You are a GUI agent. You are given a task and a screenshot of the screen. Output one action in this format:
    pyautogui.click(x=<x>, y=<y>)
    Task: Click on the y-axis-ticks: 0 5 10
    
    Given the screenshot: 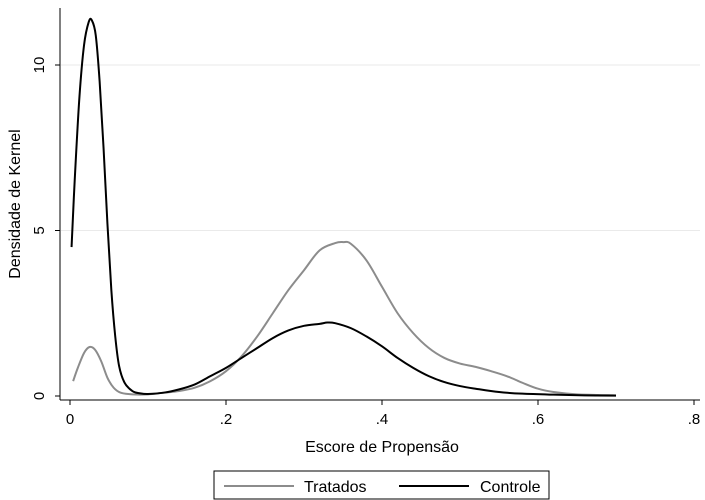 What is the action you would take?
    pyautogui.click(x=45, y=228)
    